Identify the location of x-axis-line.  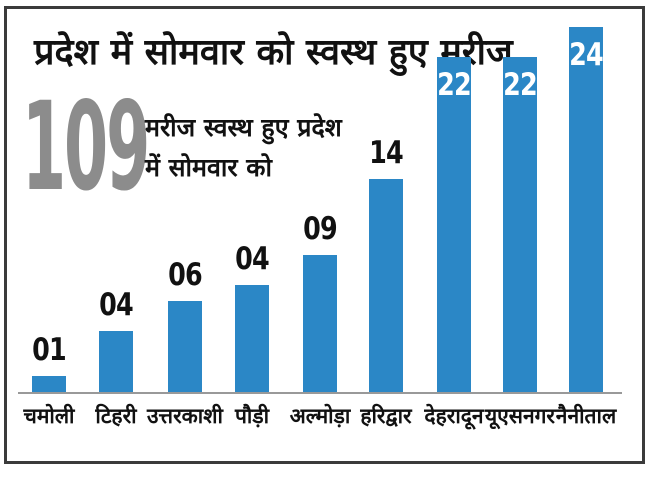
(320, 393).